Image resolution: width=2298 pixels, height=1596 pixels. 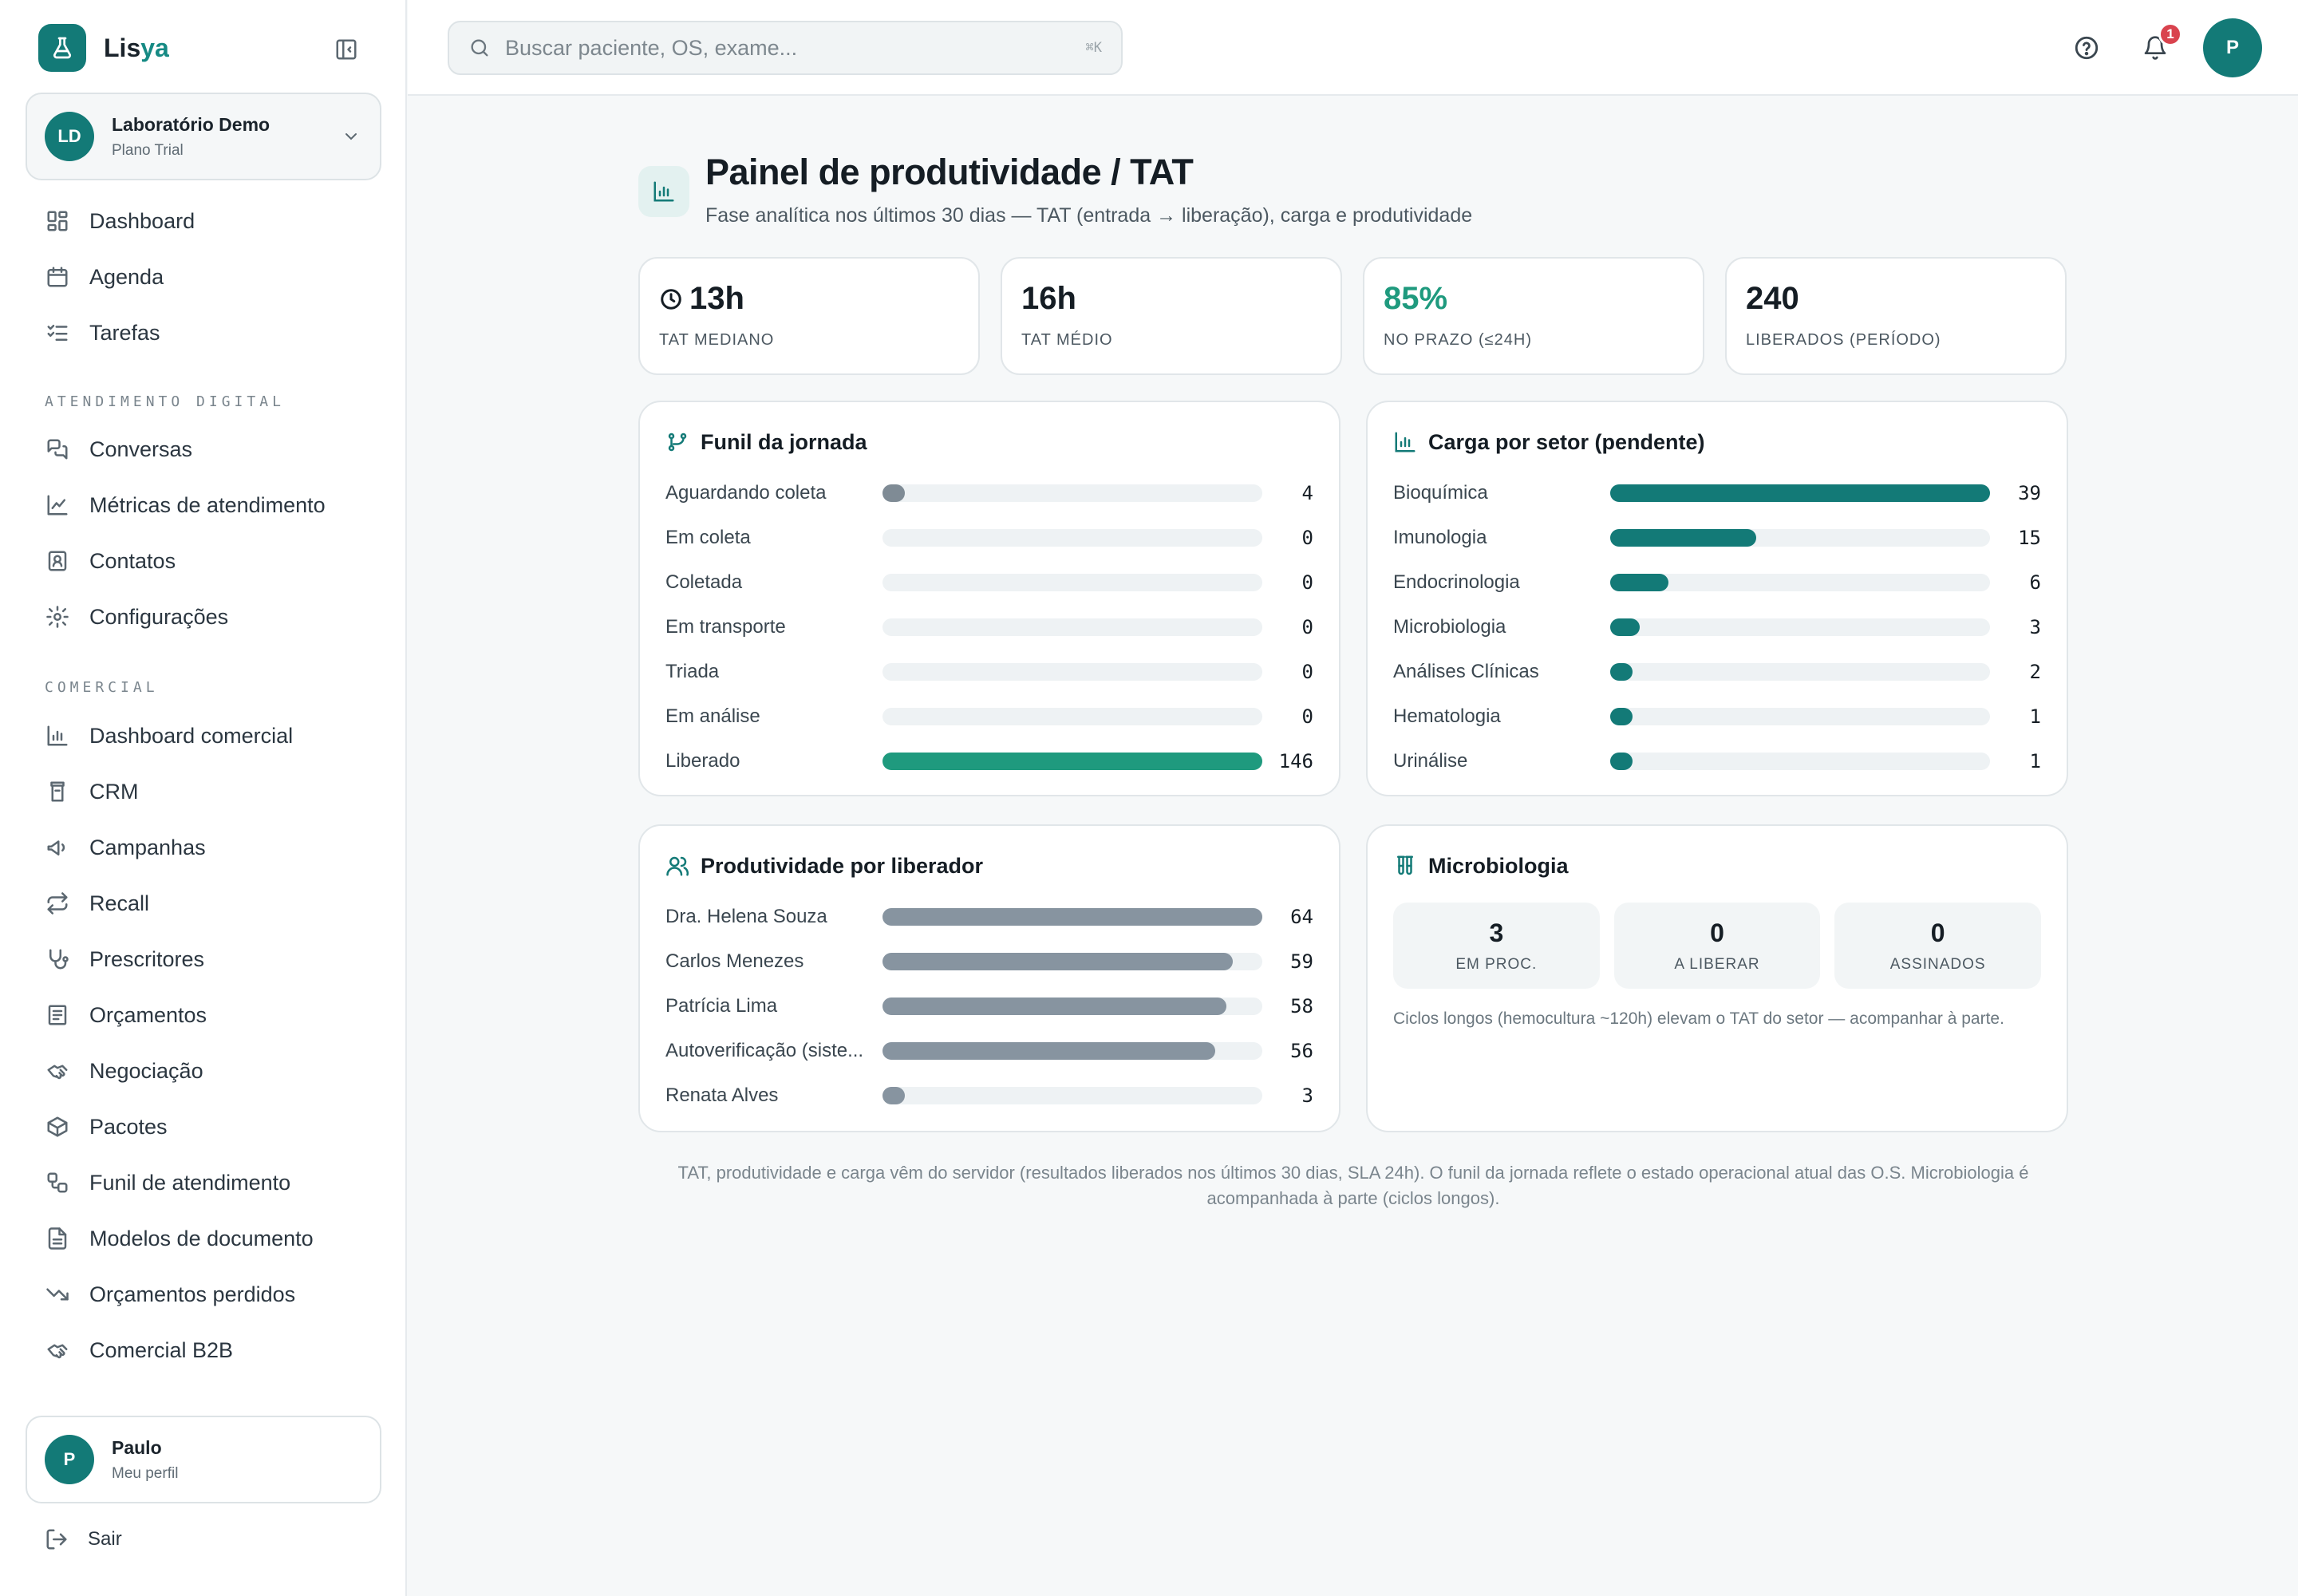 I want to click on topbar: ⌘K 1 P, so click(x=1353, y=48).